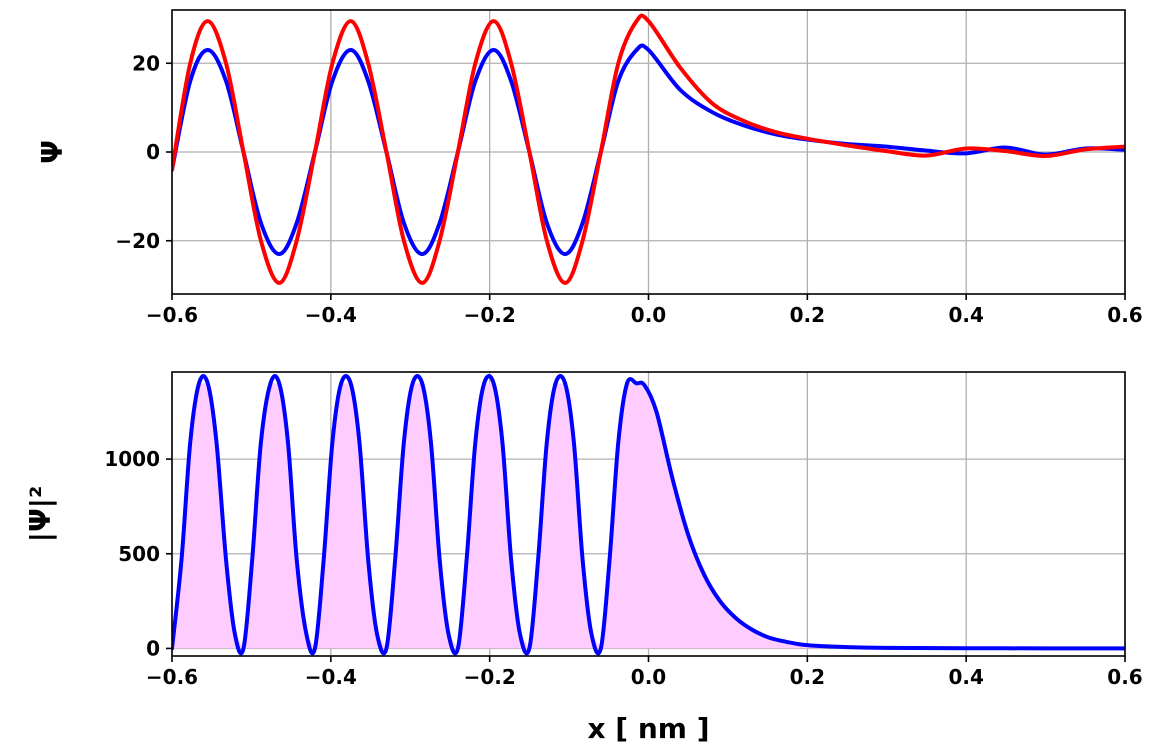 The image size is (1155, 749). What do you see at coordinates (132, 459) in the screenshot?
I see `y-tick-label: 1000` at bounding box center [132, 459].